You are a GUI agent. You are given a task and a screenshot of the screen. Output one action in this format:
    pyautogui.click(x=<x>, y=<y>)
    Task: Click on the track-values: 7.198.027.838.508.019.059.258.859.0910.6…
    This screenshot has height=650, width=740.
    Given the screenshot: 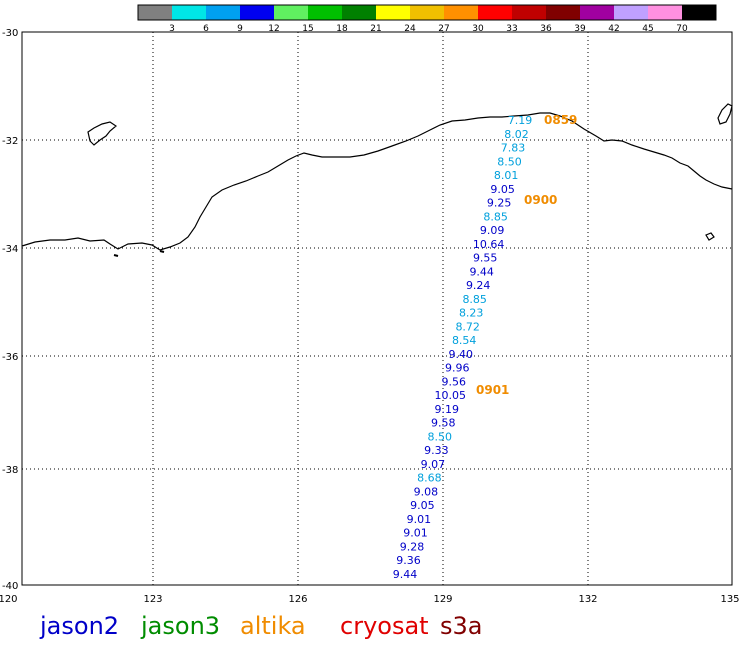 What is the action you would take?
    pyautogui.click(x=463, y=347)
    